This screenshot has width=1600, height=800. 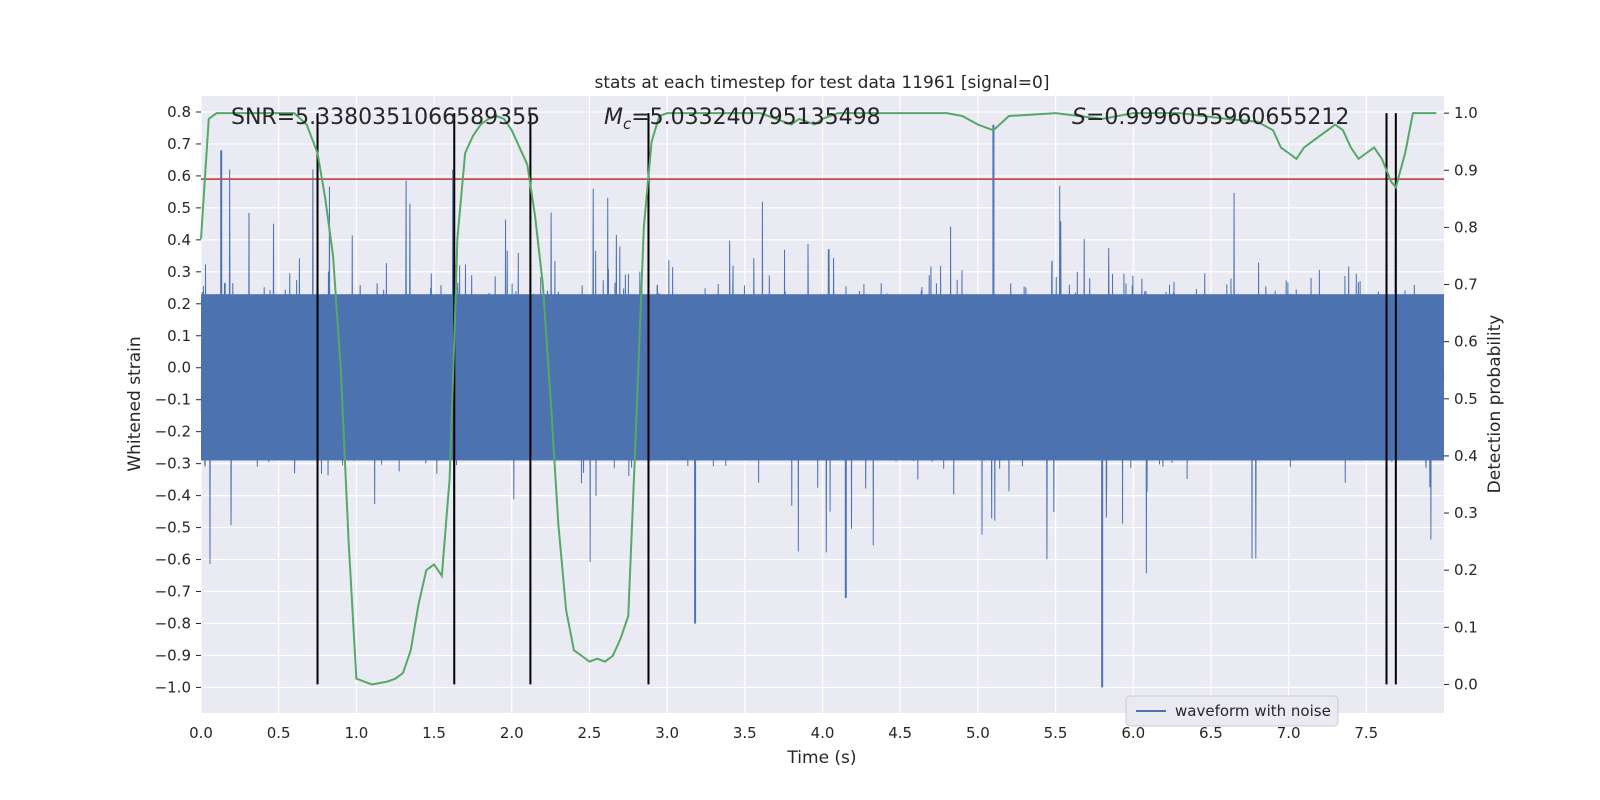 What do you see at coordinates (755, 117) in the screenshot?
I see `mc-value: =5.033240795135498` at bounding box center [755, 117].